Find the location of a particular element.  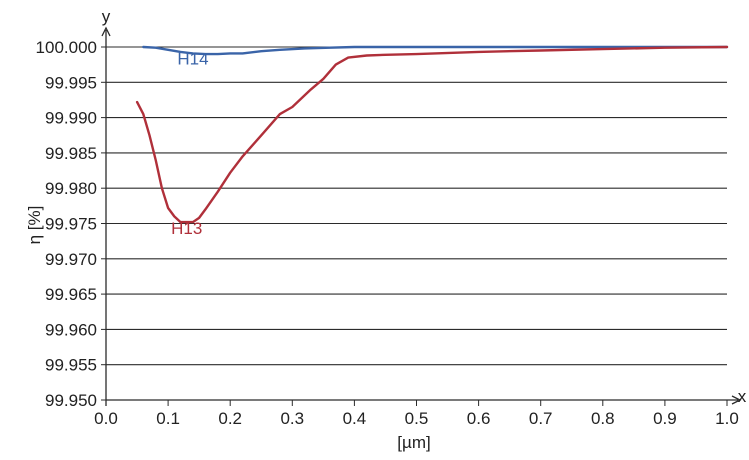

x-tick-label: 0.2 is located at coordinates (230, 418).